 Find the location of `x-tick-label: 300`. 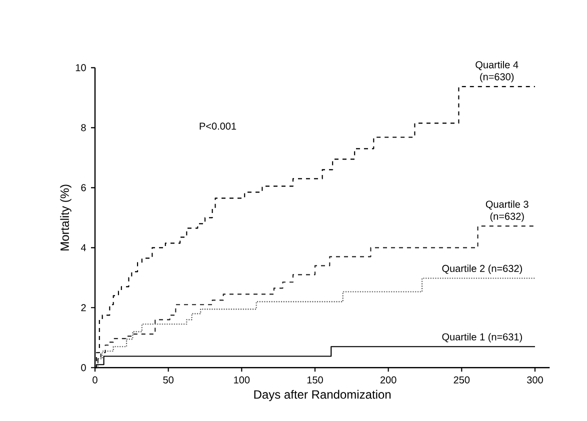

x-tick-label: 300 is located at coordinates (535, 380).